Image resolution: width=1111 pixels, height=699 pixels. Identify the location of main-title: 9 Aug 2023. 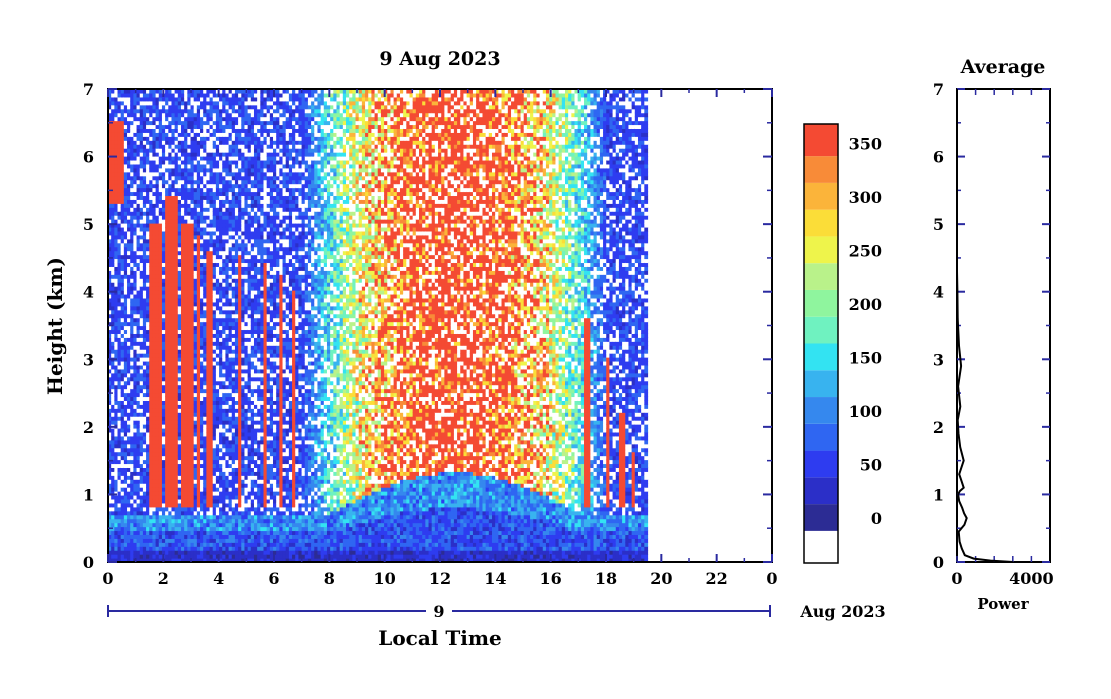
(439, 59).